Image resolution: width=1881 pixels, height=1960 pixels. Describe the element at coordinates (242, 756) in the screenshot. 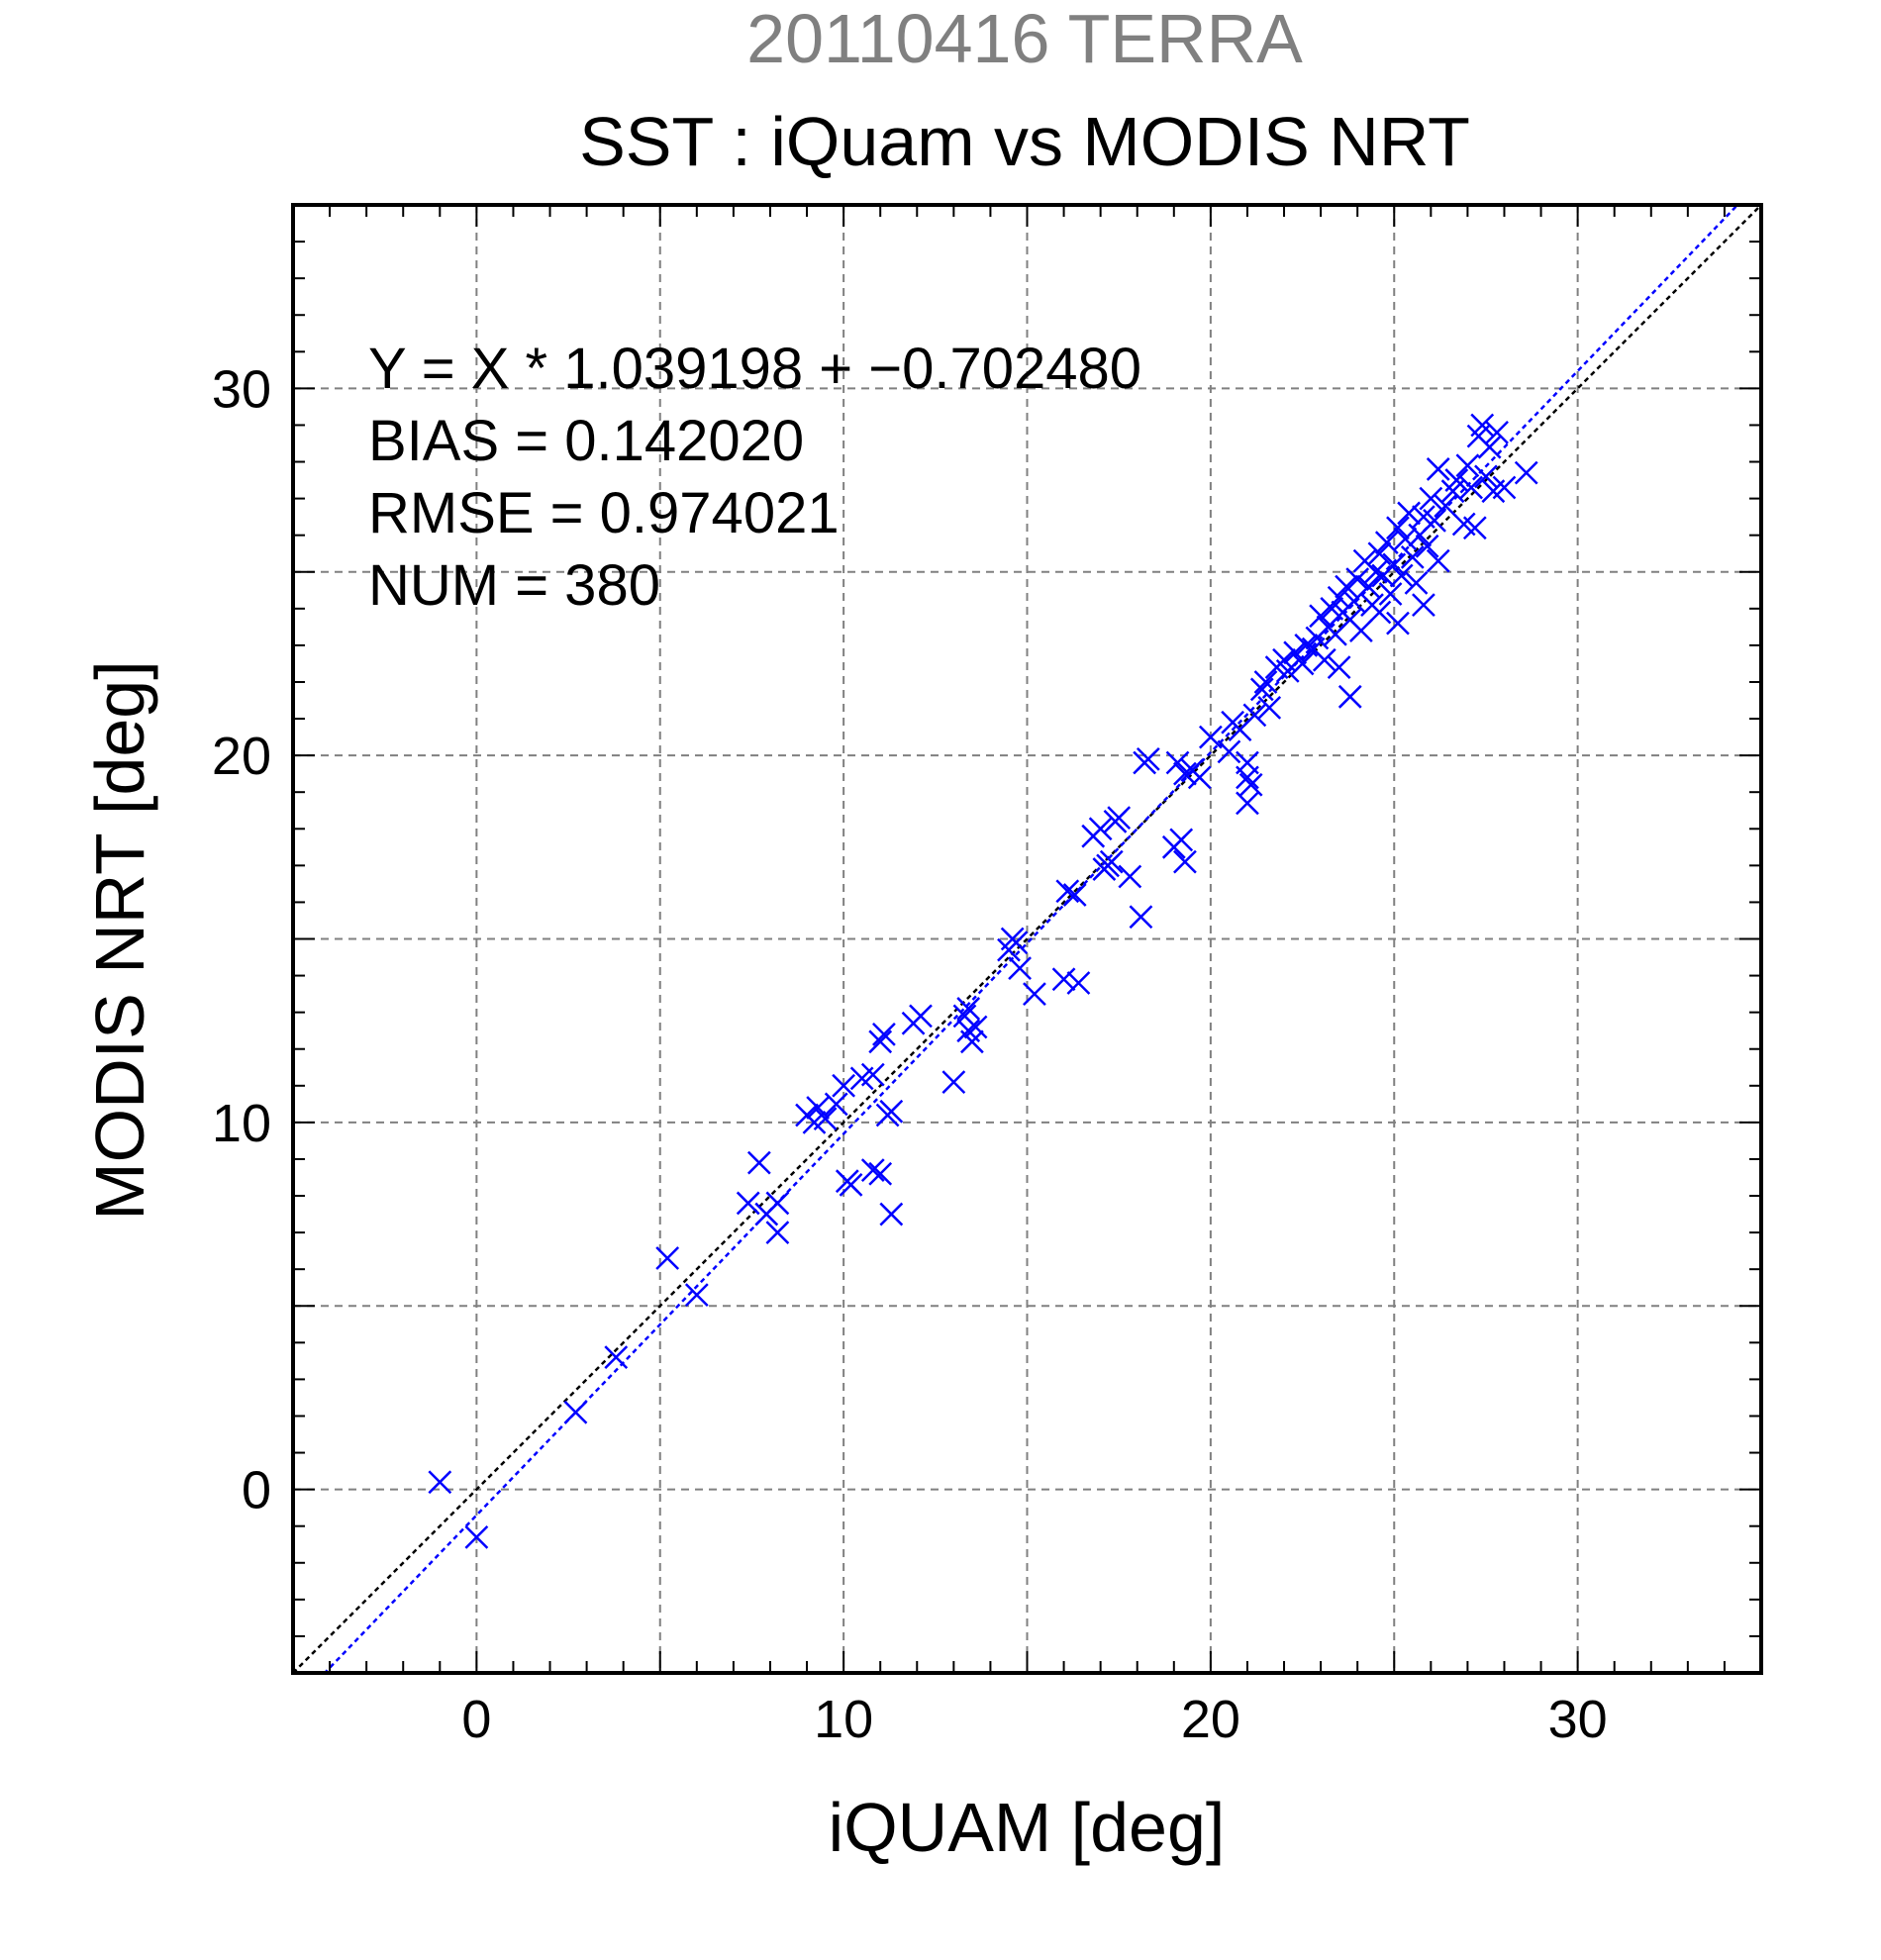

I see `y-tick-label: 20` at that location.